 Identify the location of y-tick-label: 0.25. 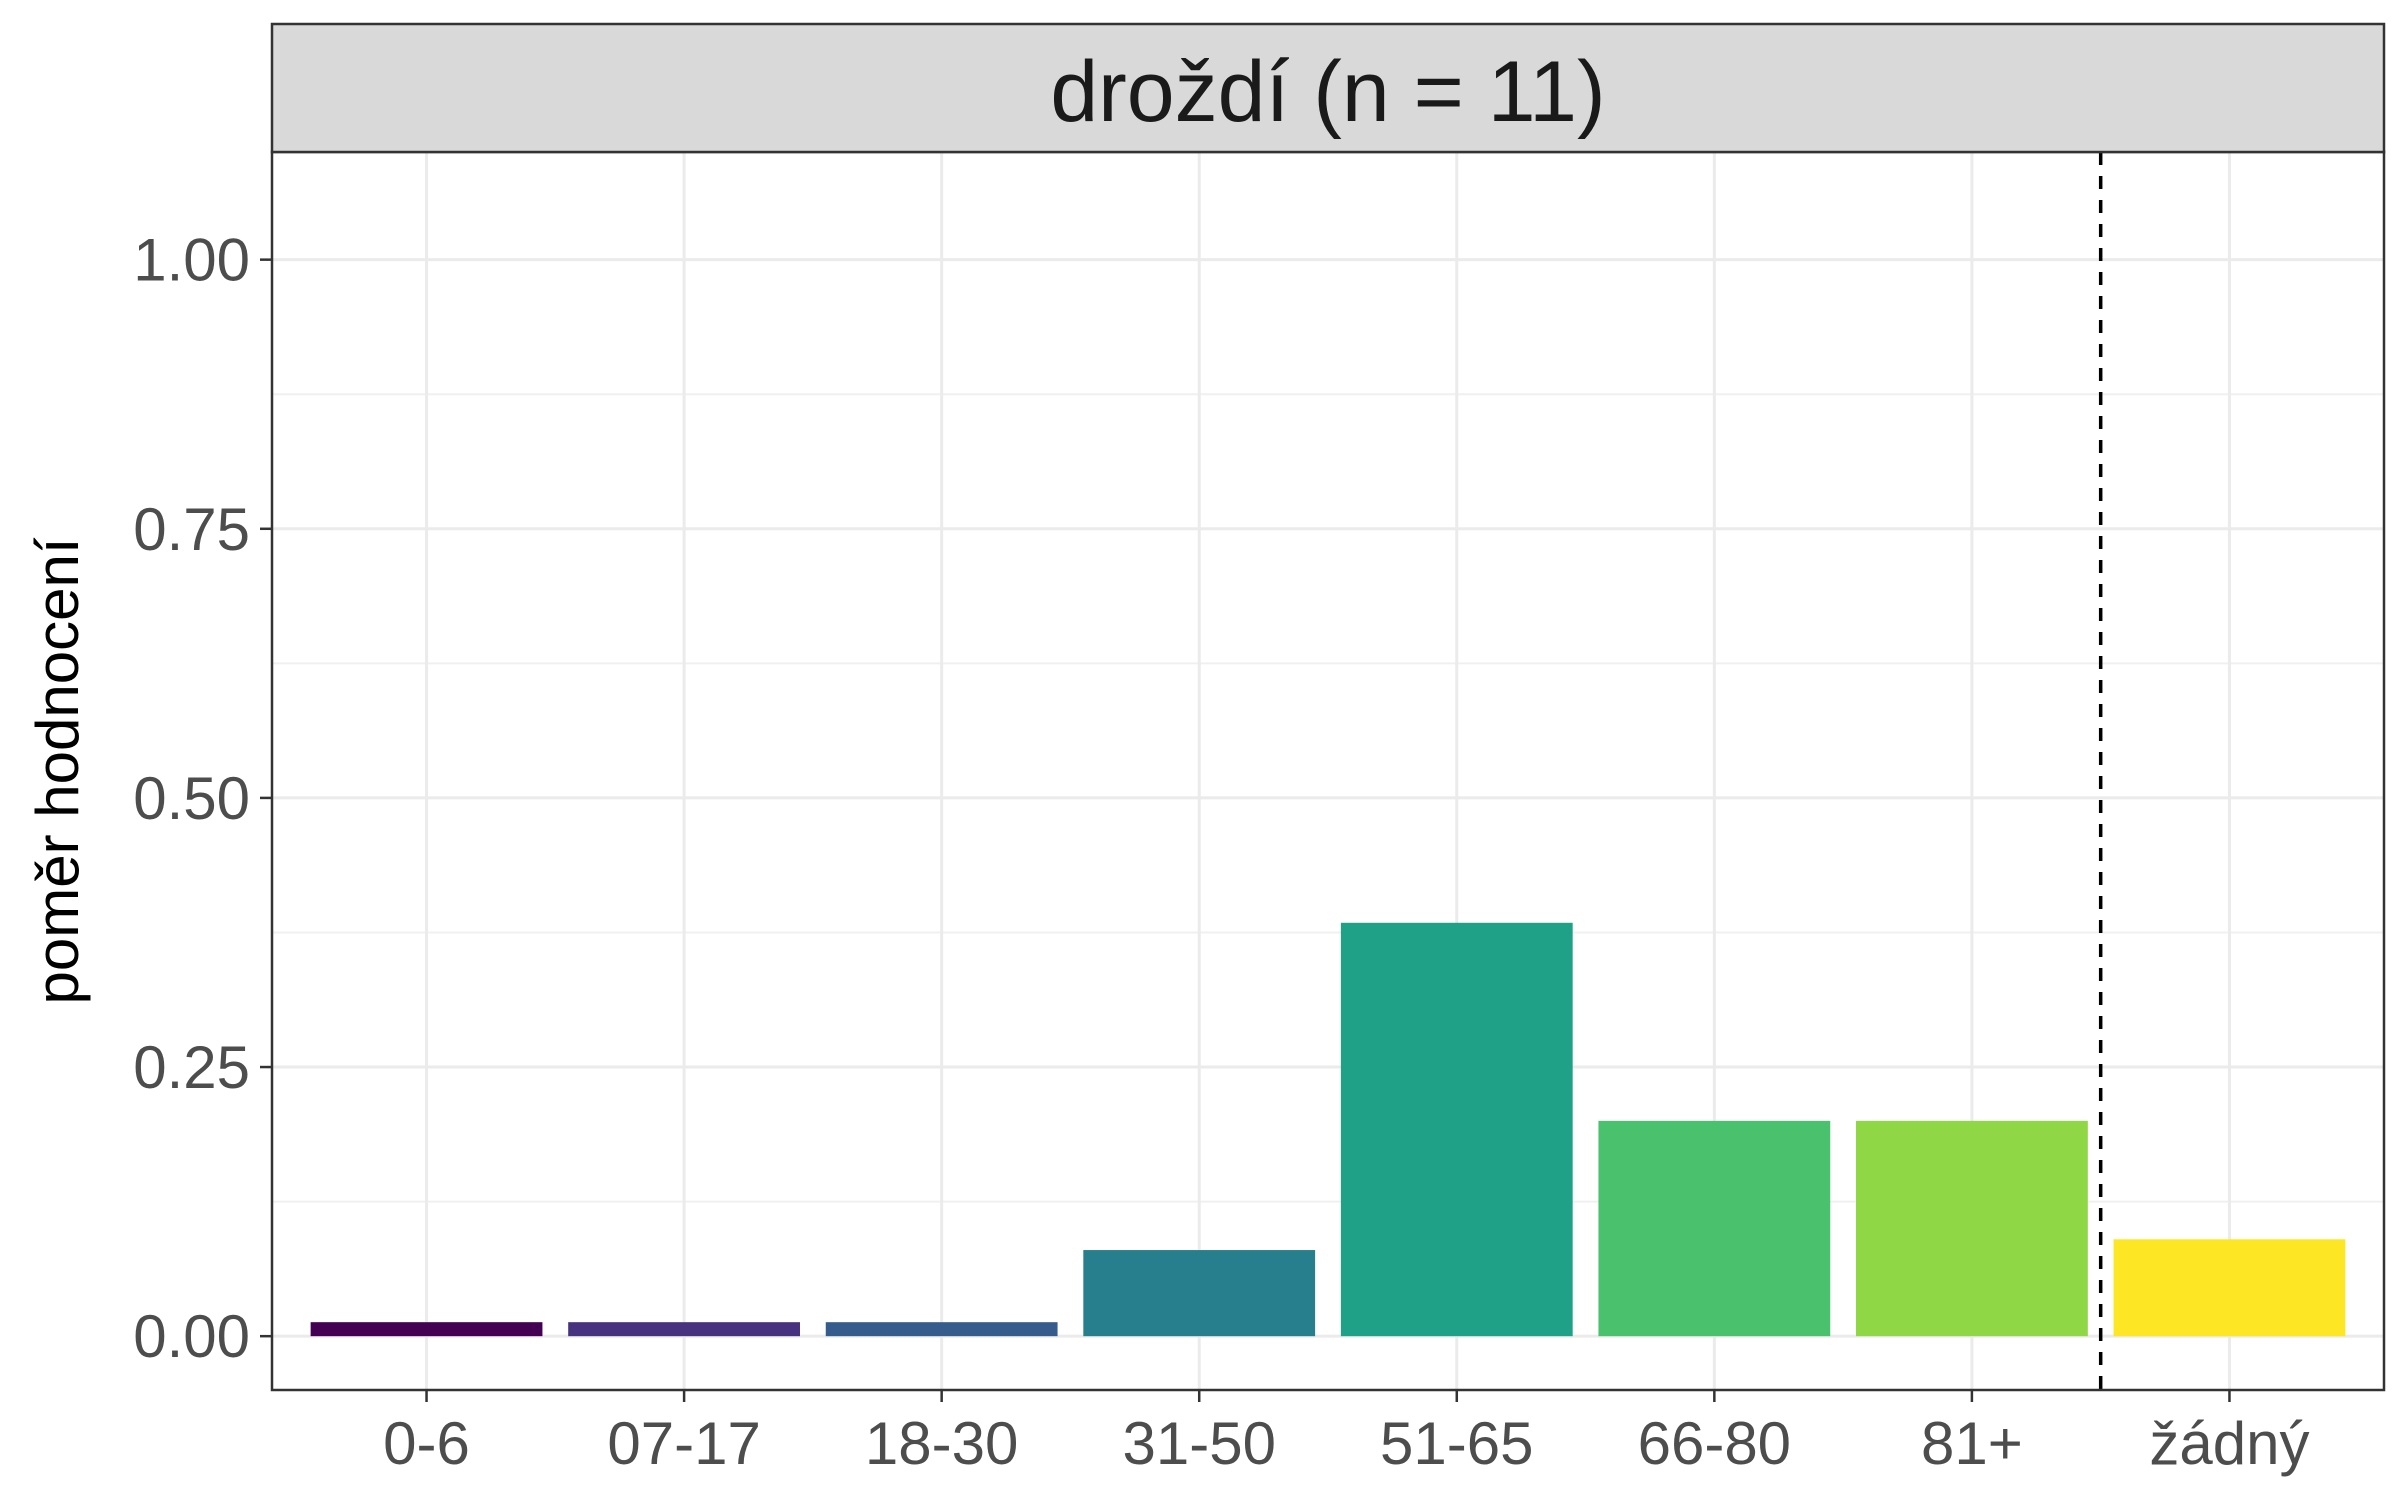
(191, 1067).